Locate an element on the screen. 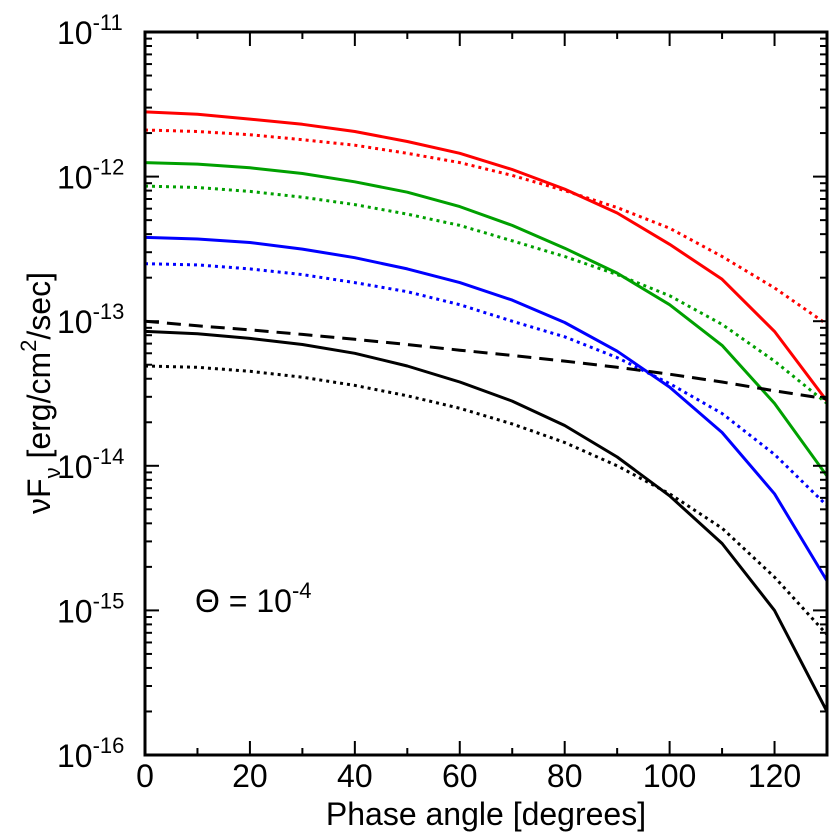  y-tick-label: 10-13 is located at coordinates (90, 319).